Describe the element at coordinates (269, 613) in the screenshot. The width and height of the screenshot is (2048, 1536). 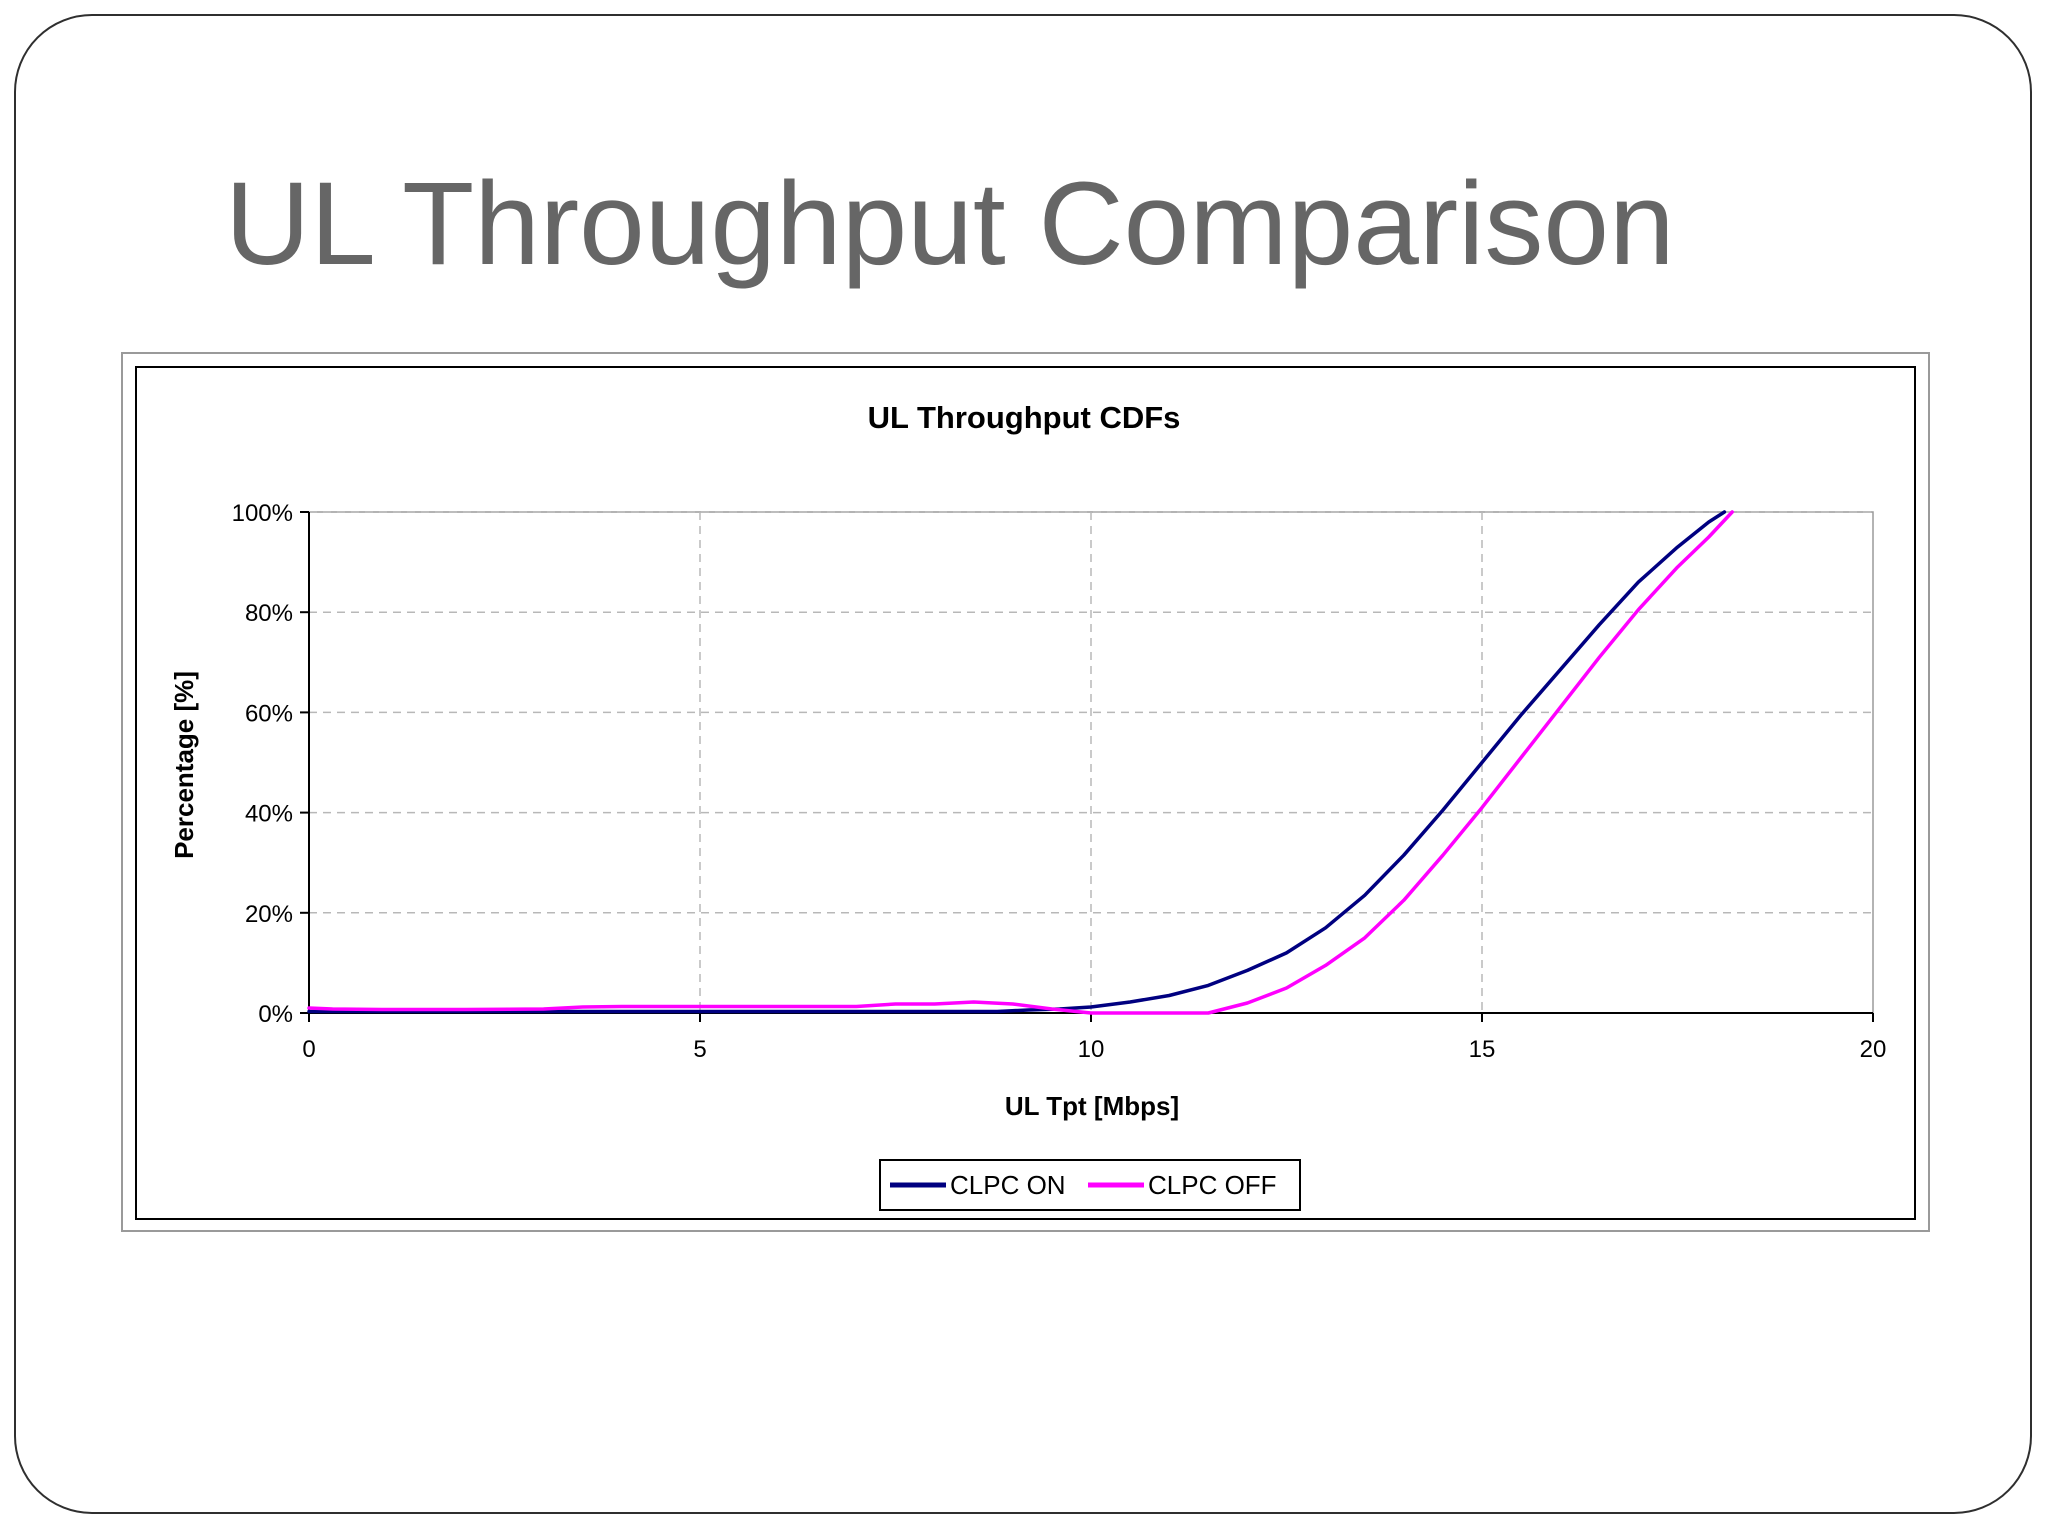
I see `y-tick-label: 80%` at that location.